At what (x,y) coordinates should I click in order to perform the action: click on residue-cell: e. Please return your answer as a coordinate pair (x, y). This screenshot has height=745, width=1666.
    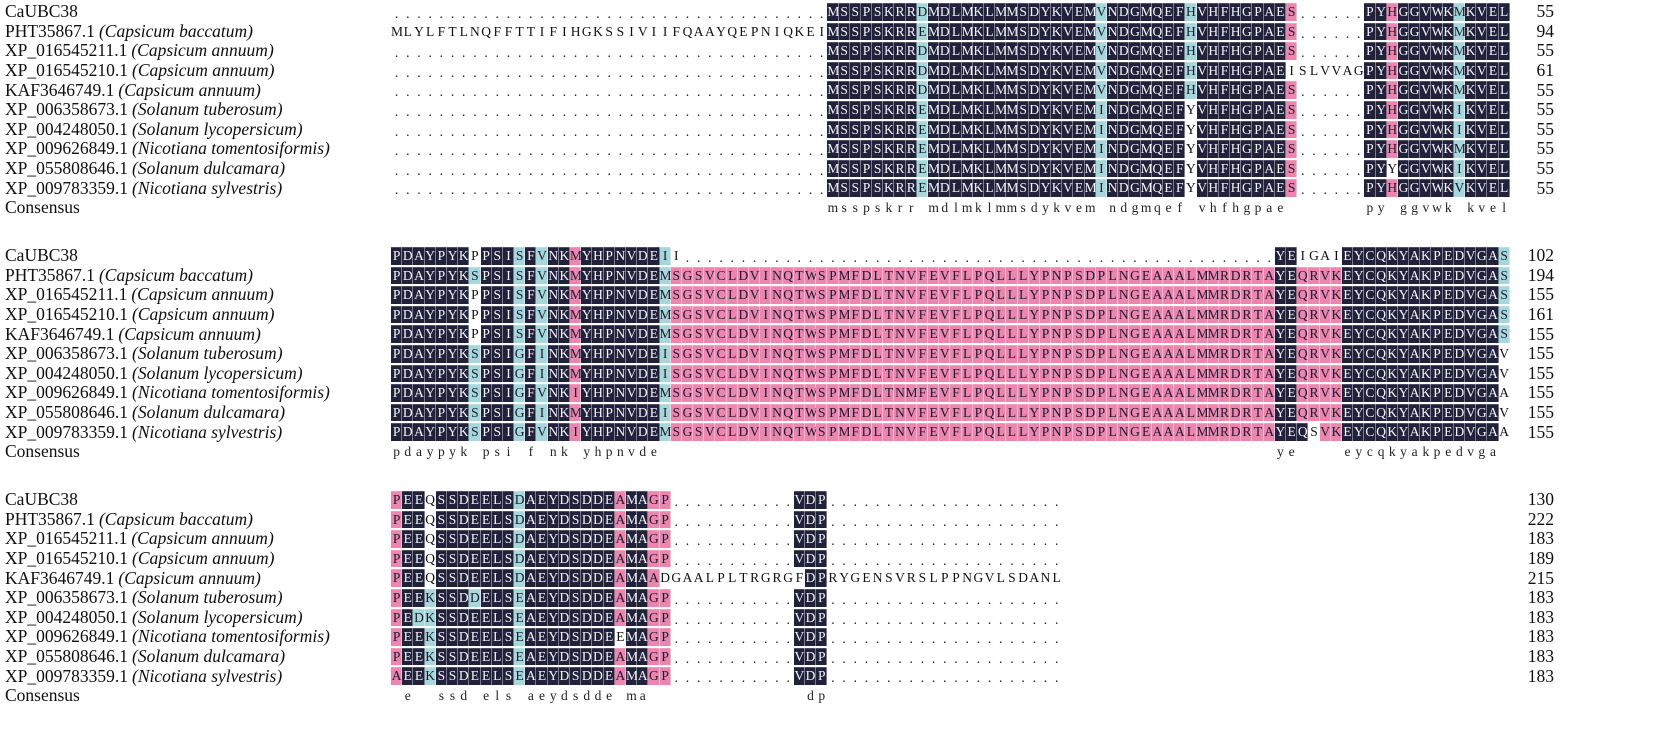
    Looking at the image, I should click on (653, 451).